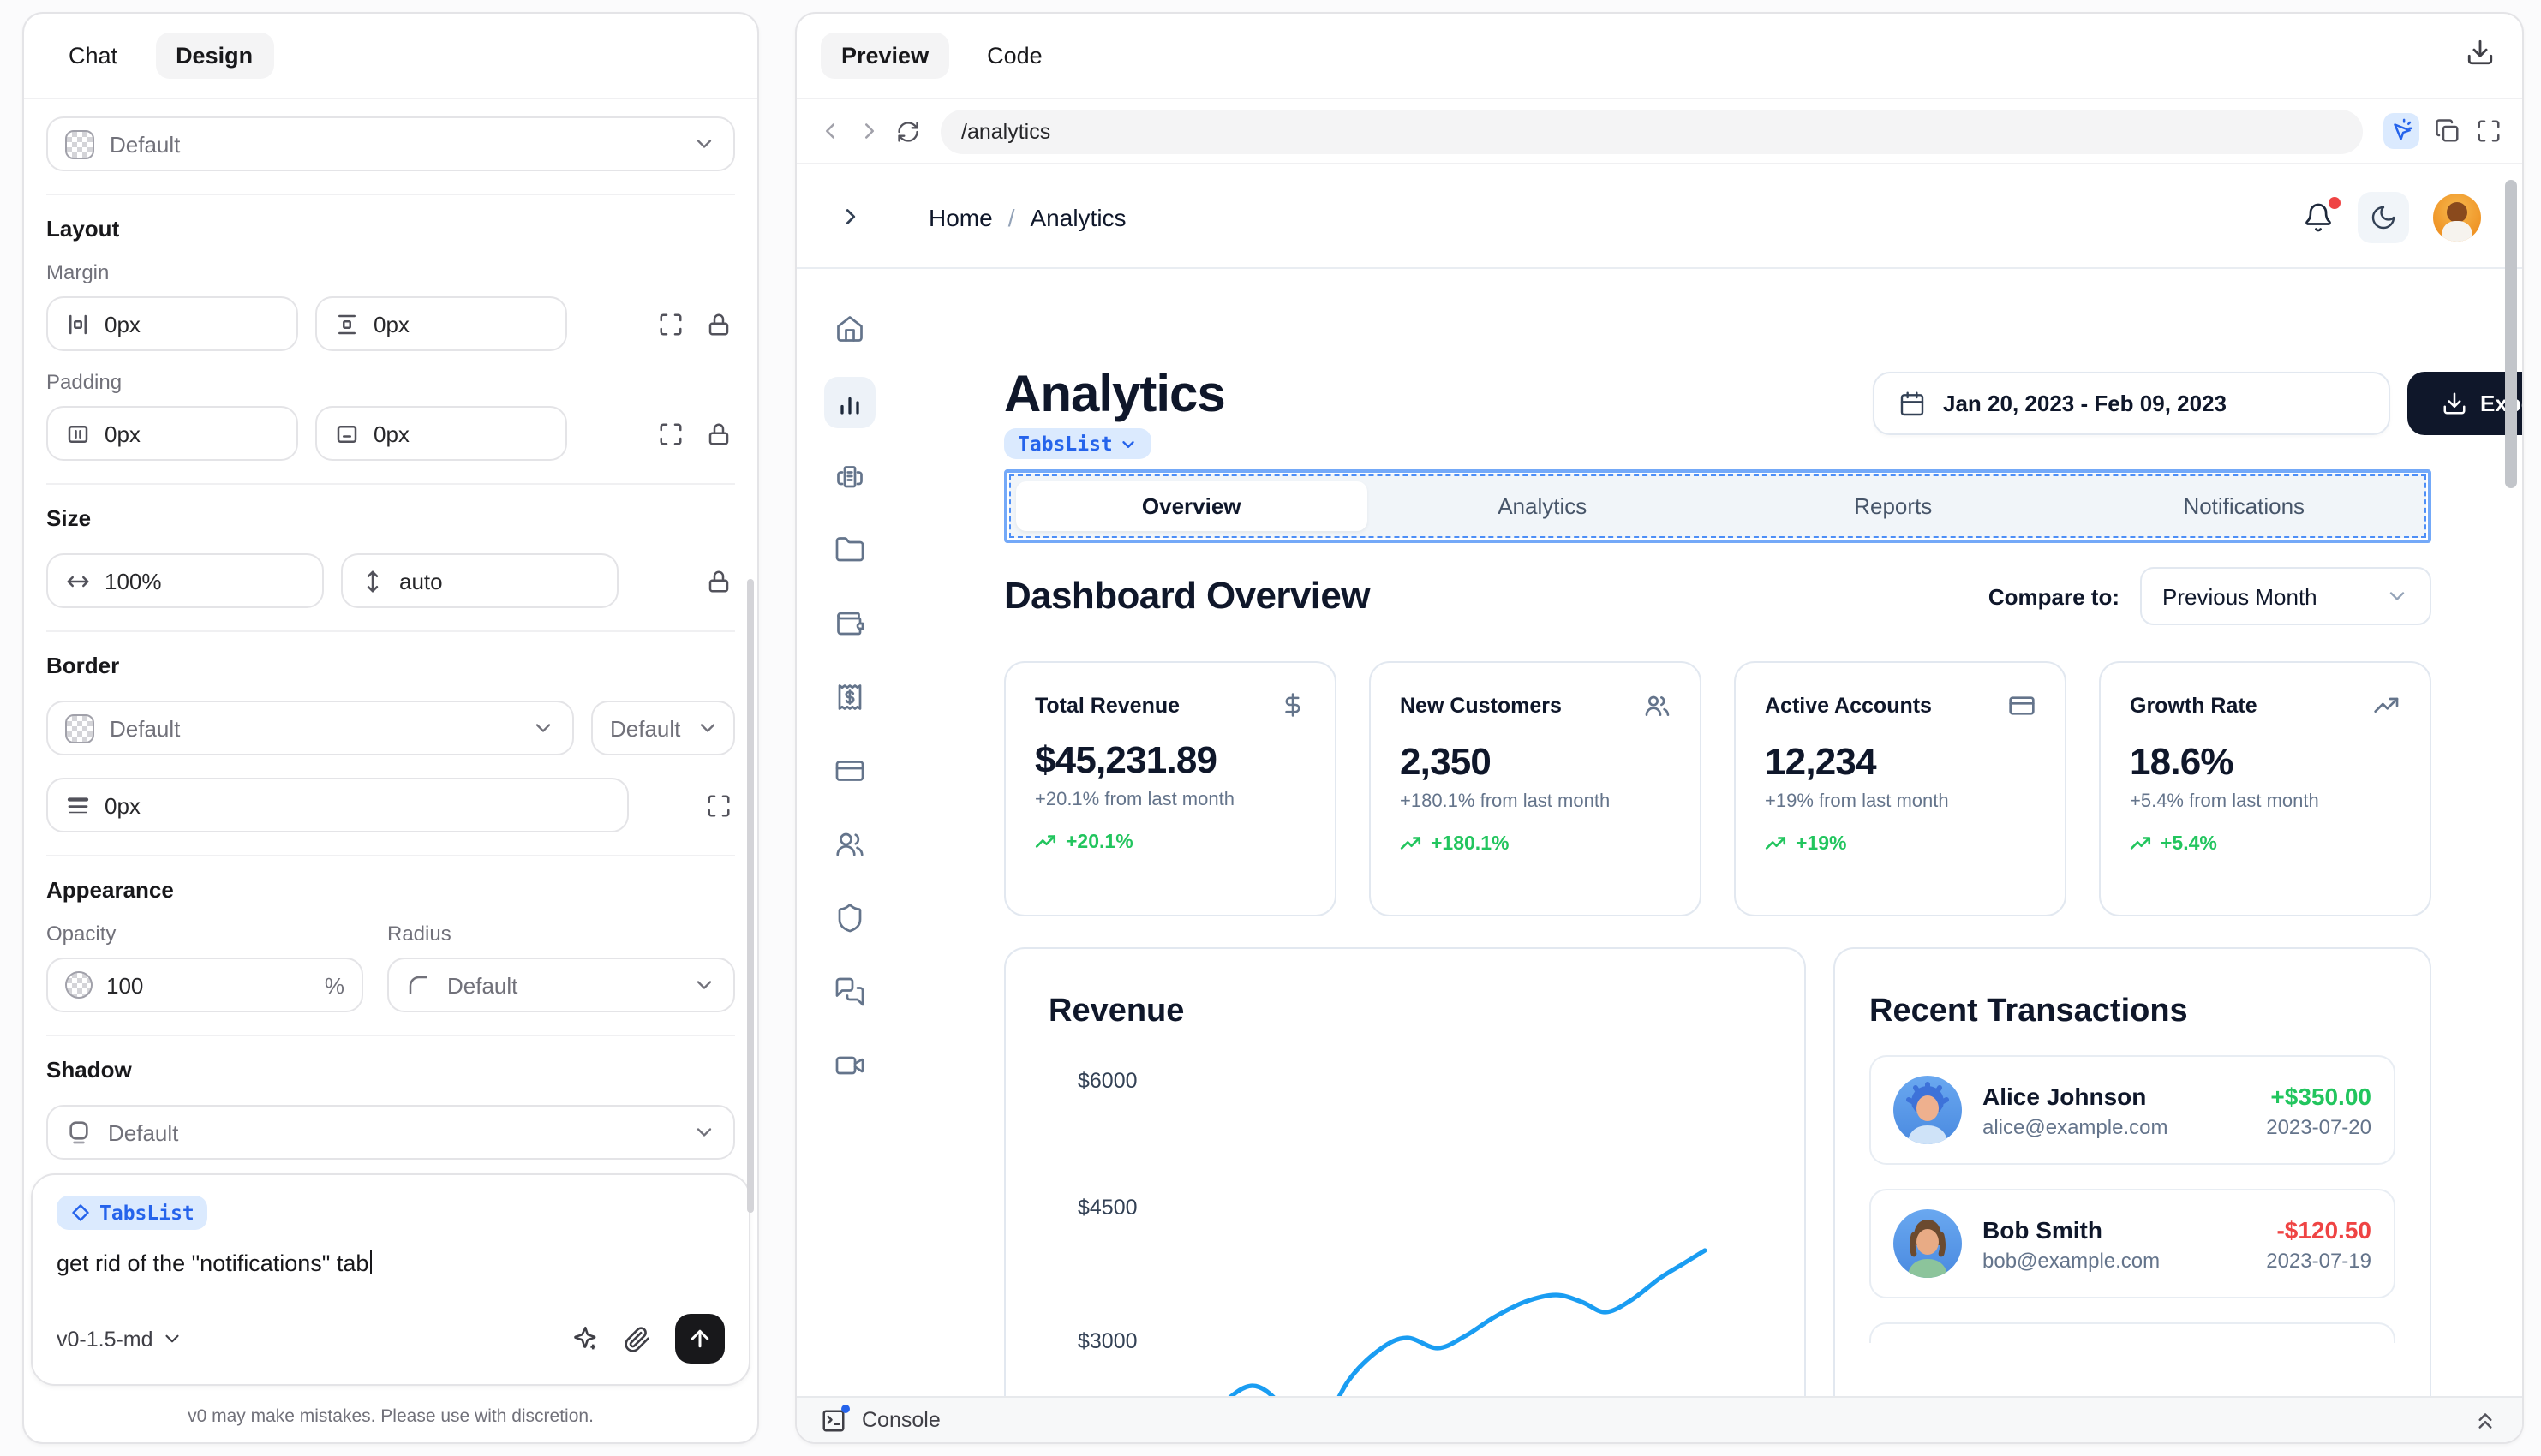  Describe the element at coordinates (961, 217) in the screenshot. I see `breadcrumb-home: Home` at that location.